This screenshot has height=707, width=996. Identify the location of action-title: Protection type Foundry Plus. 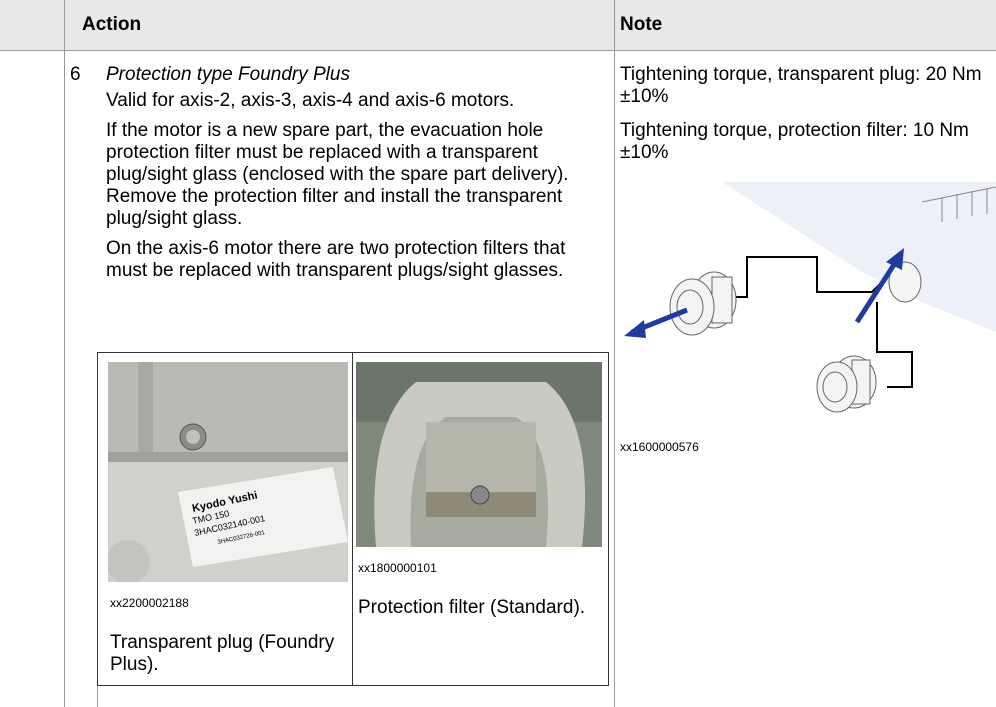
(228, 74).